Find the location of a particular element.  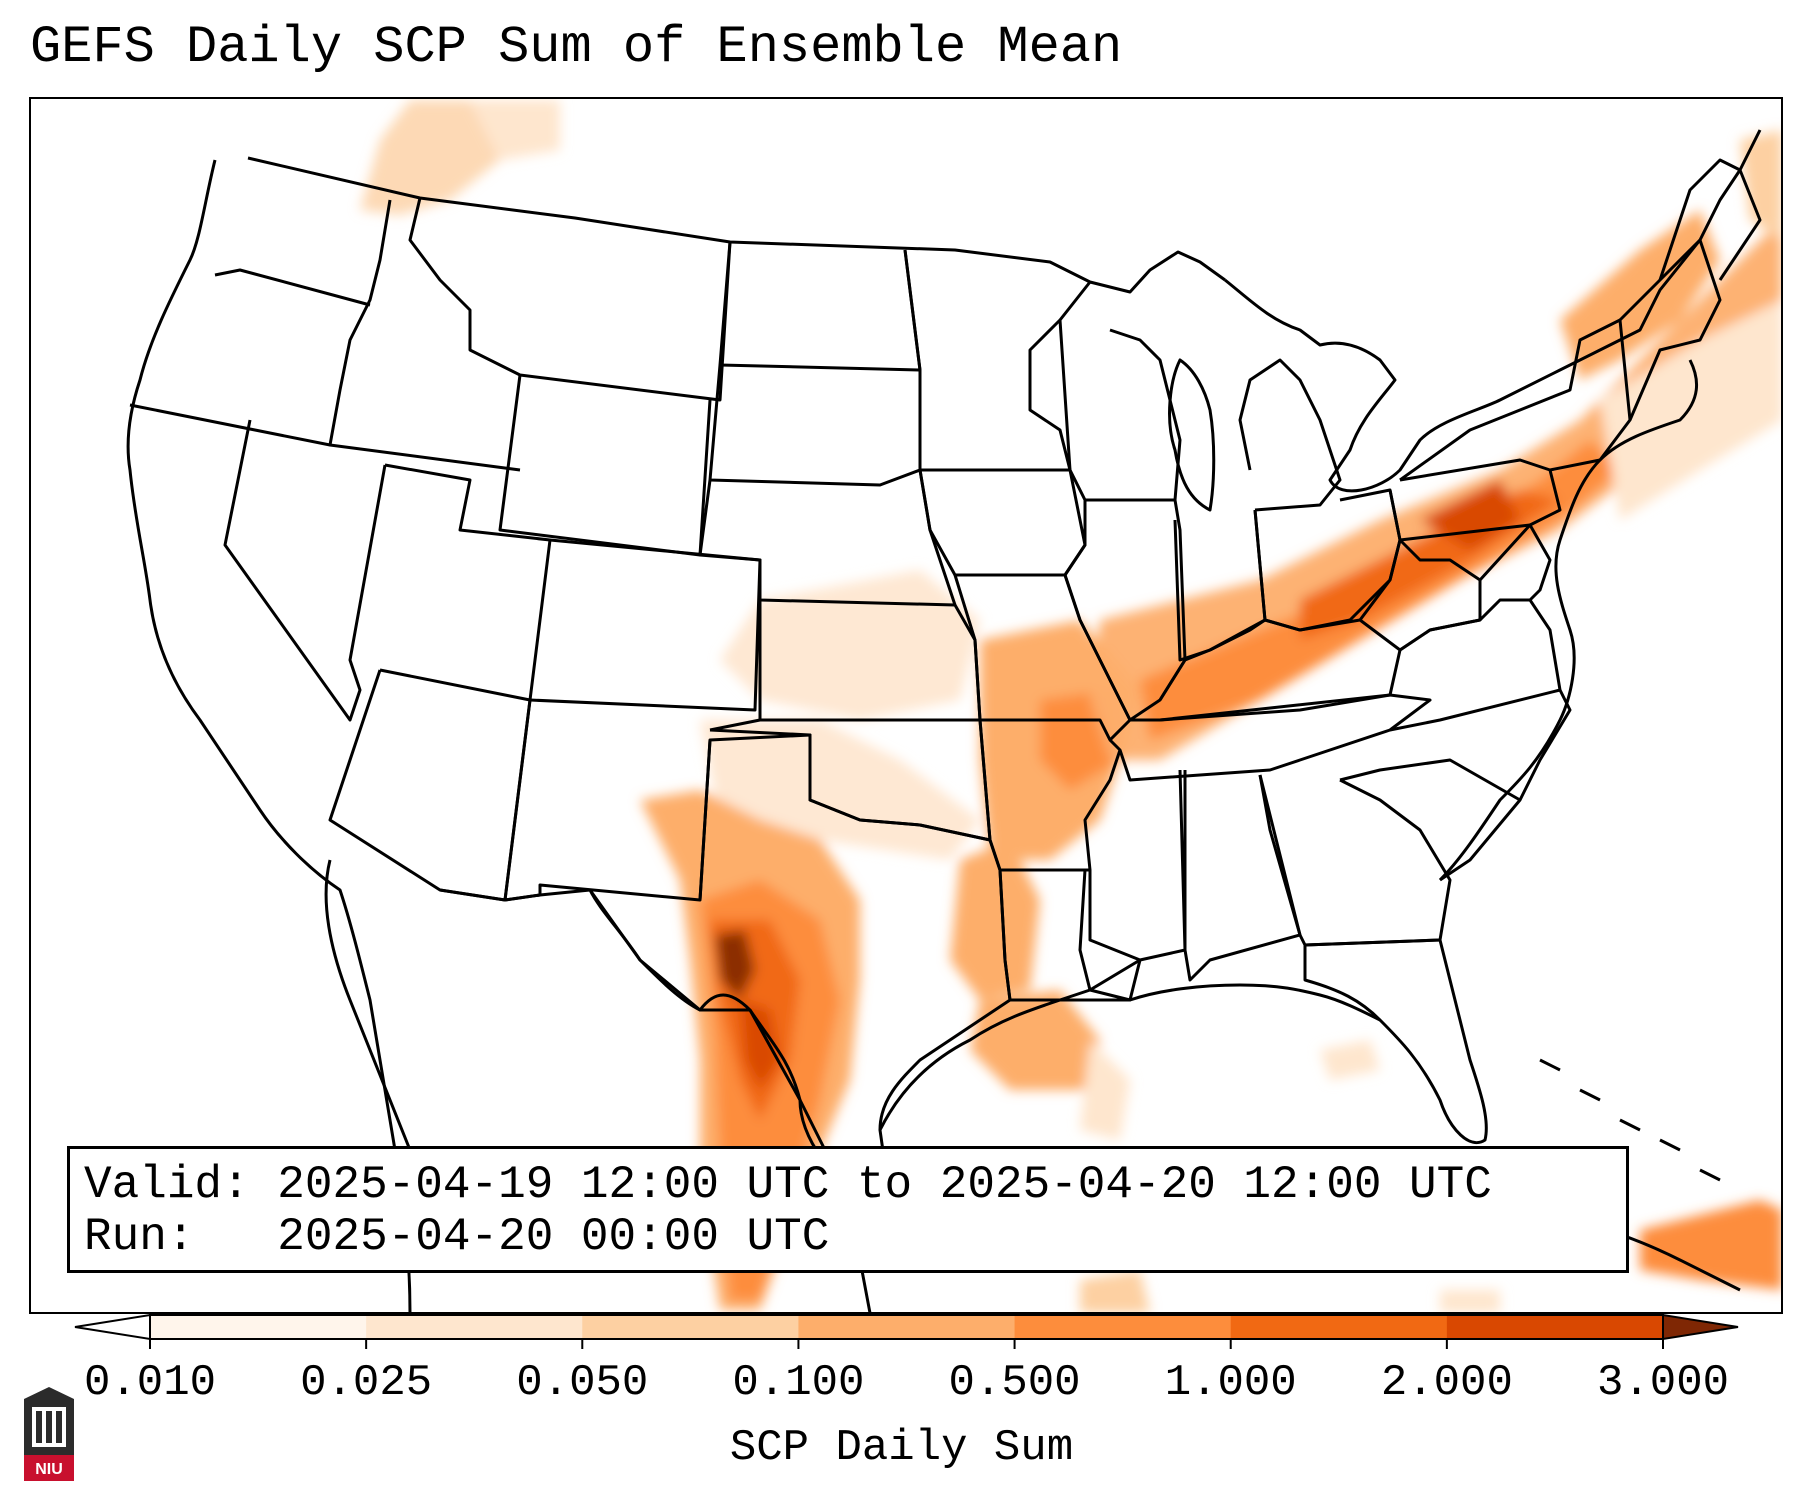

colorbar-label: SCP Daily Sum is located at coordinates (901, 1448).